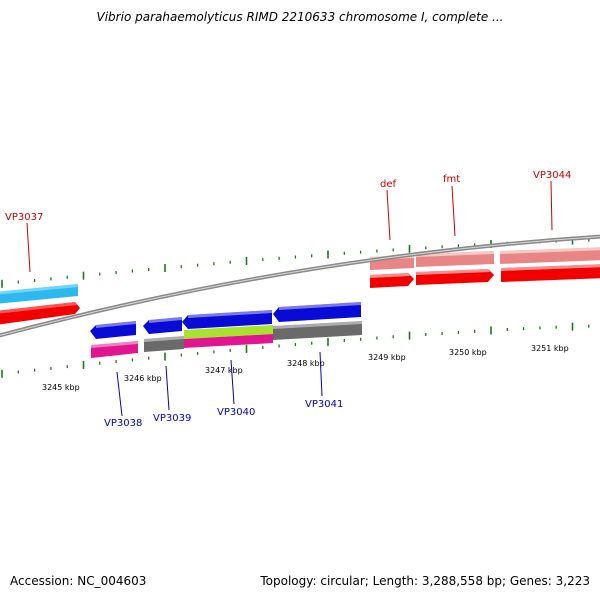 This screenshot has width=600, height=600. Describe the element at coordinates (38, 308) in the screenshot. I see `feature-vp3037-red-highlight` at that location.